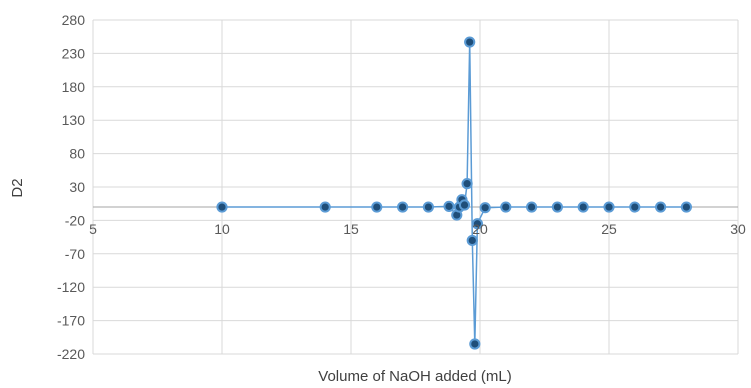  Describe the element at coordinates (17, 187) in the screenshot. I see `y-axis-title: D2` at that location.